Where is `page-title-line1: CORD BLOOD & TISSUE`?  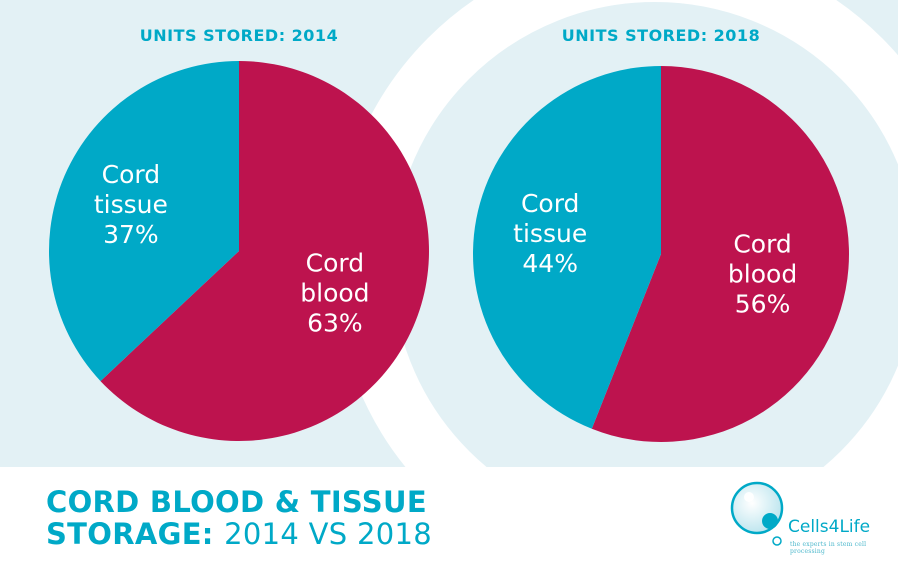
page-title-line1: CORD BLOOD & TISSUE is located at coordinates (236, 502).